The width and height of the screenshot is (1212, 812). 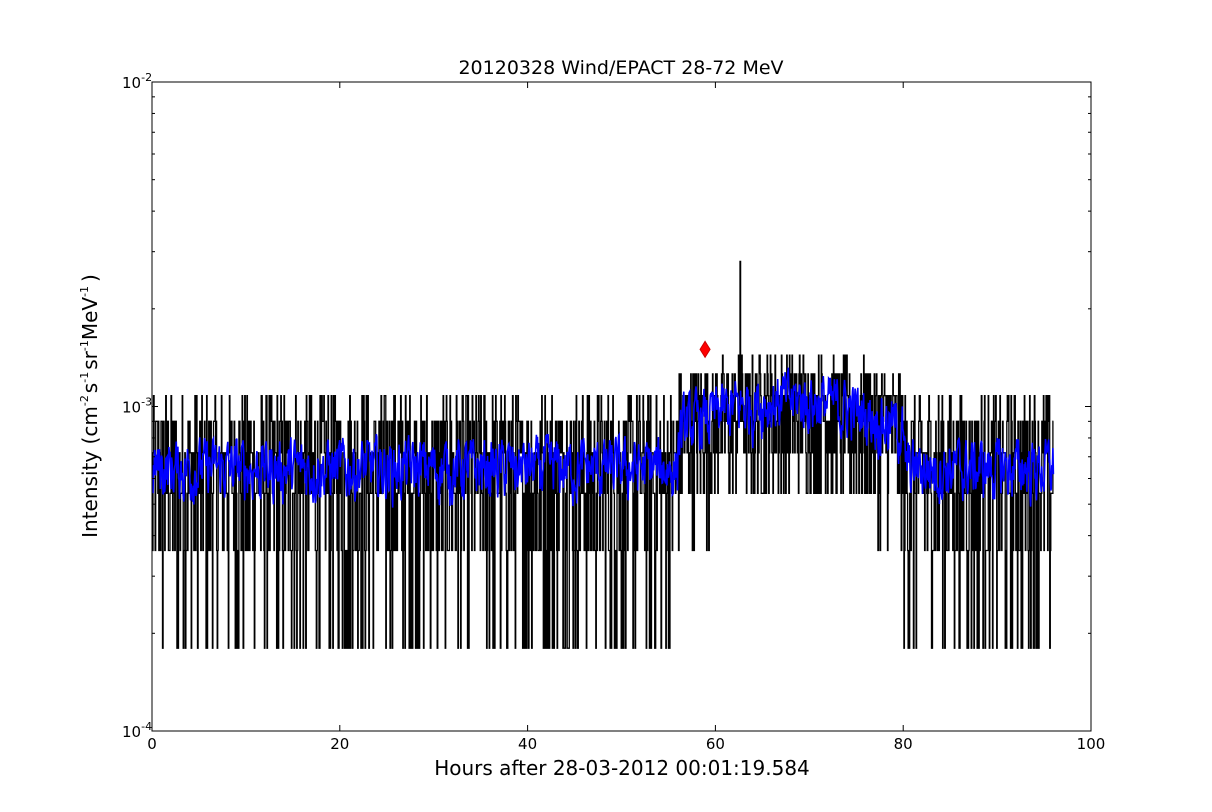 What do you see at coordinates (90, 278) in the screenshot?
I see `y-label-suffix: )` at bounding box center [90, 278].